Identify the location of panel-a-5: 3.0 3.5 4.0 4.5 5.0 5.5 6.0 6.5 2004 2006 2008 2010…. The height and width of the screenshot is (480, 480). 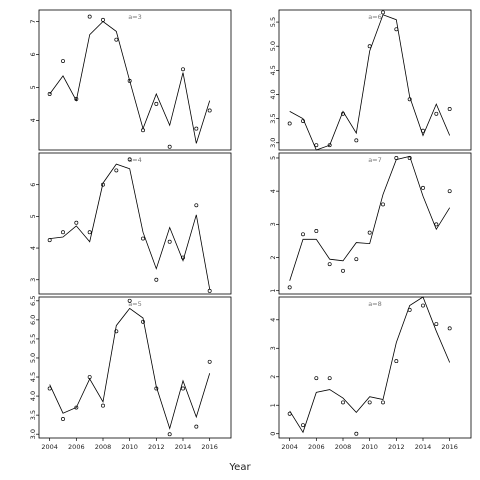
(130, 373).